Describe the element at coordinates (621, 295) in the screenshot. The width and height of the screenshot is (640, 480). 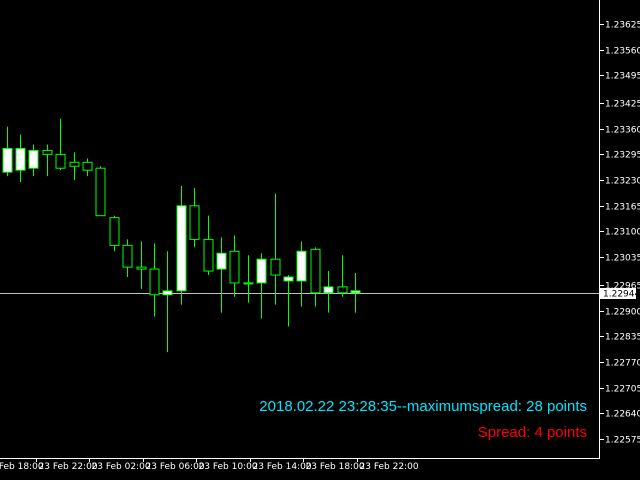
I see `bid-price-label: 1.22944` at that location.